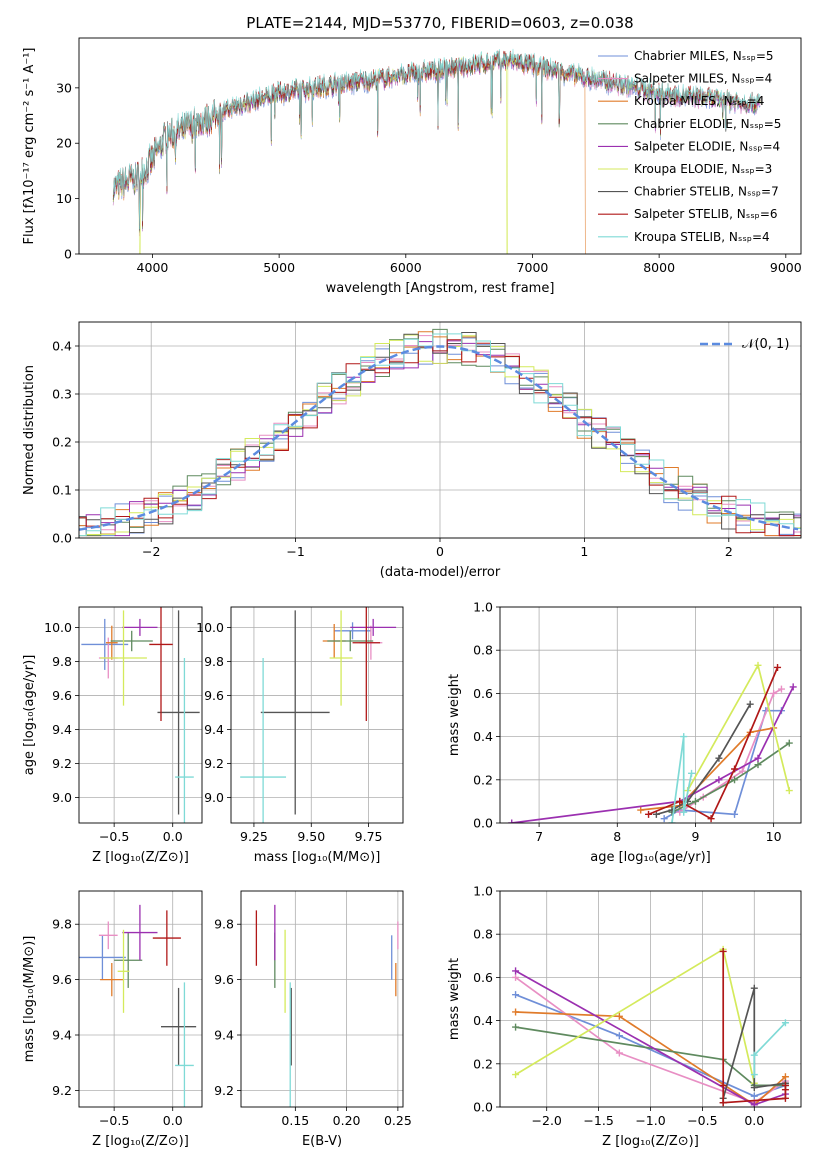  What do you see at coordinates (322, 1141) in the screenshot?
I see `x-axis-label: E(B-V)` at bounding box center [322, 1141].